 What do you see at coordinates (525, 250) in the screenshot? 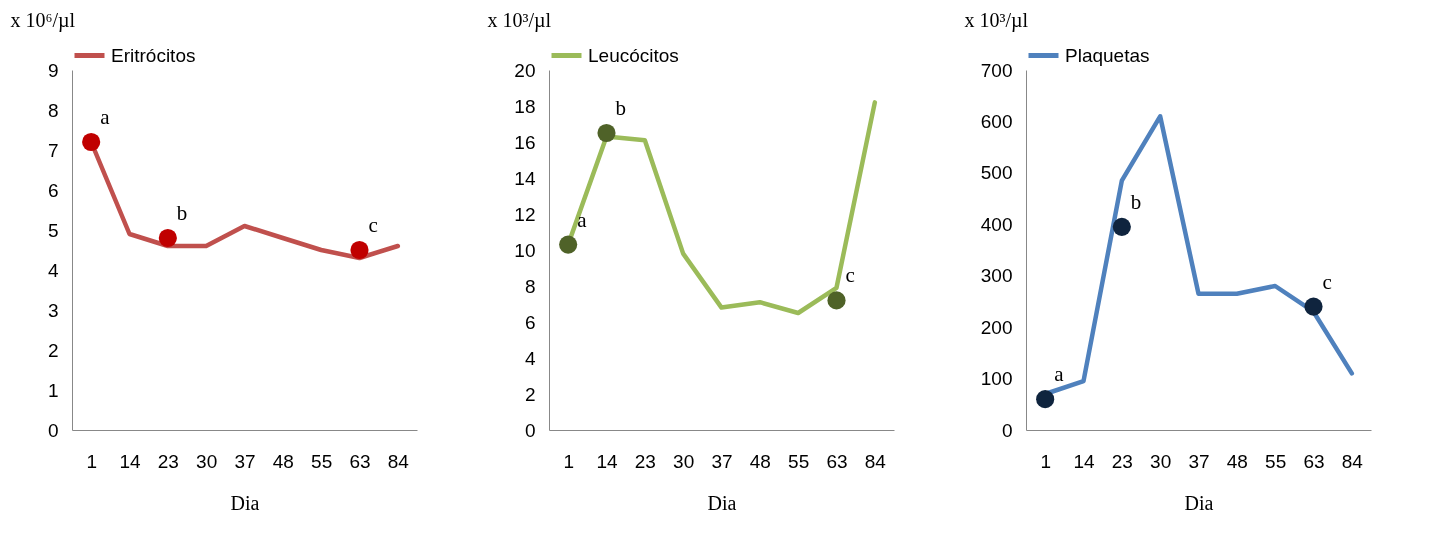
I see `y-tick-label: 10` at bounding box center [525, 250].